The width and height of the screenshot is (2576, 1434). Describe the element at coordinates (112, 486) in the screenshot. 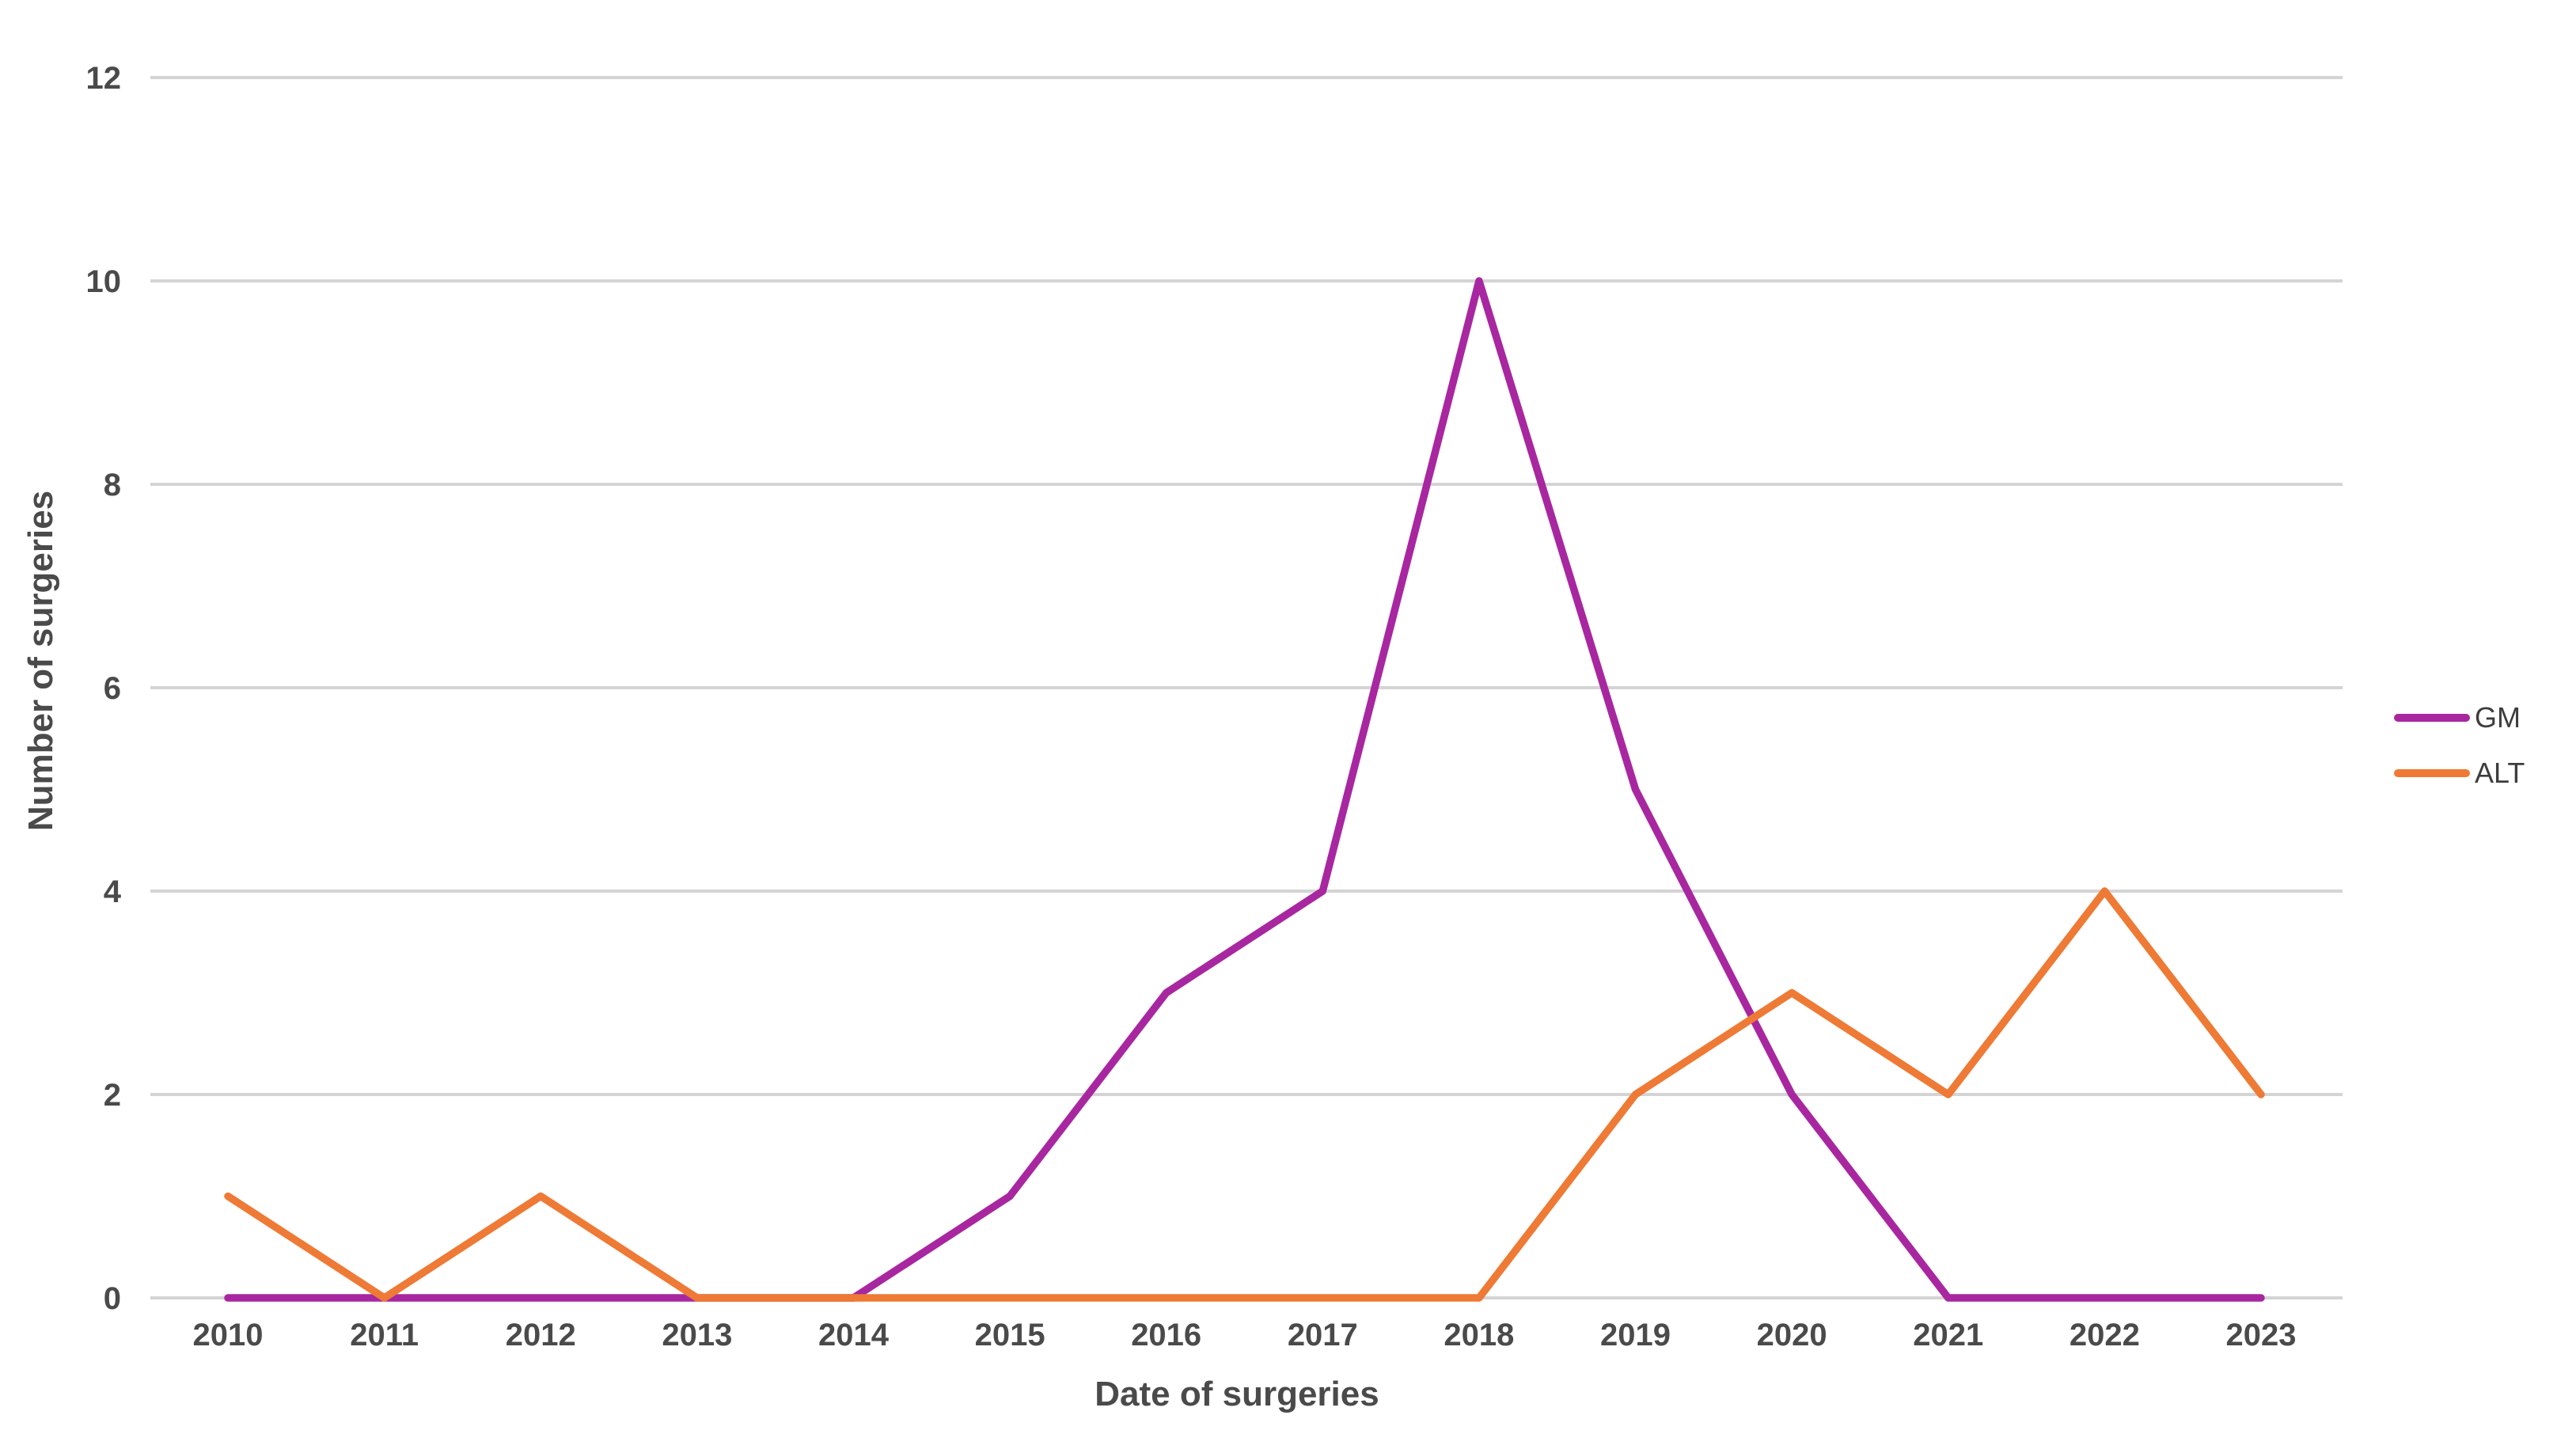

I see `y-tick-label: 8` at that location.